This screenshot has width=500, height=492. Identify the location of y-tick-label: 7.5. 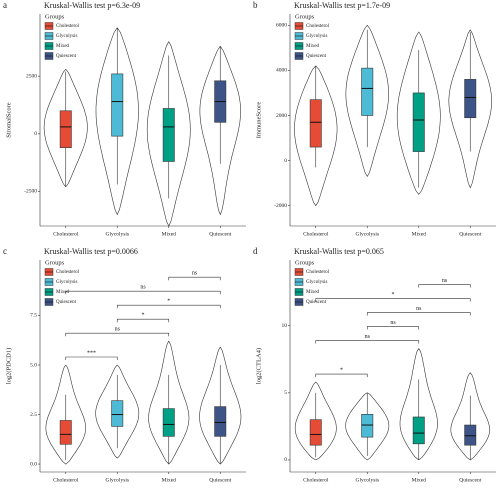
(33, 316).